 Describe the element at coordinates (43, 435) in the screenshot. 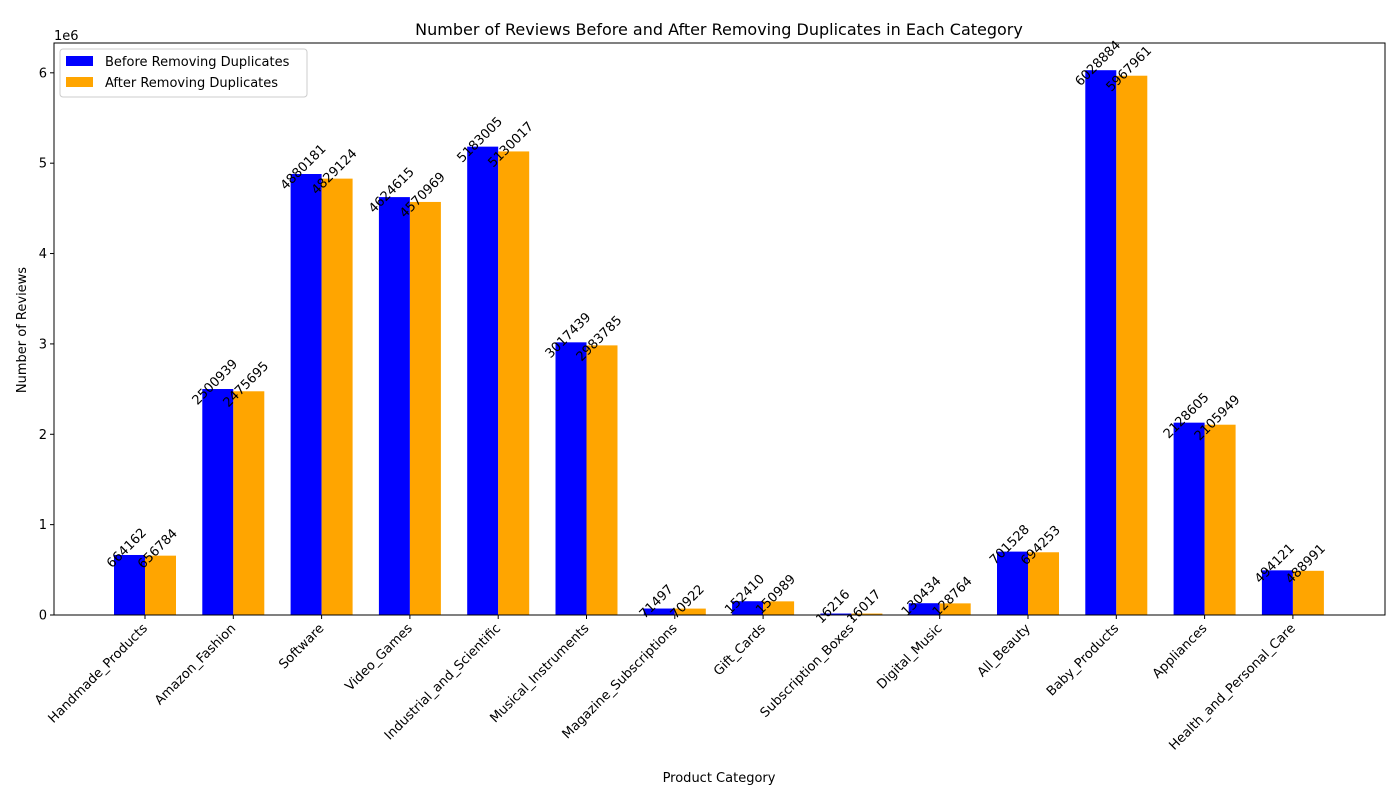

I see `y-tick-label: 2` at that location.